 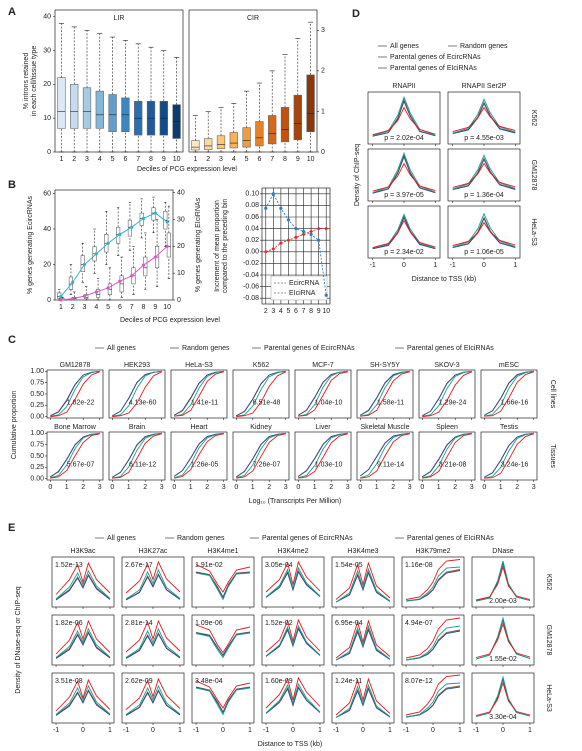 I want to click on x-tick-label: 5, so click(x=108, y=307).